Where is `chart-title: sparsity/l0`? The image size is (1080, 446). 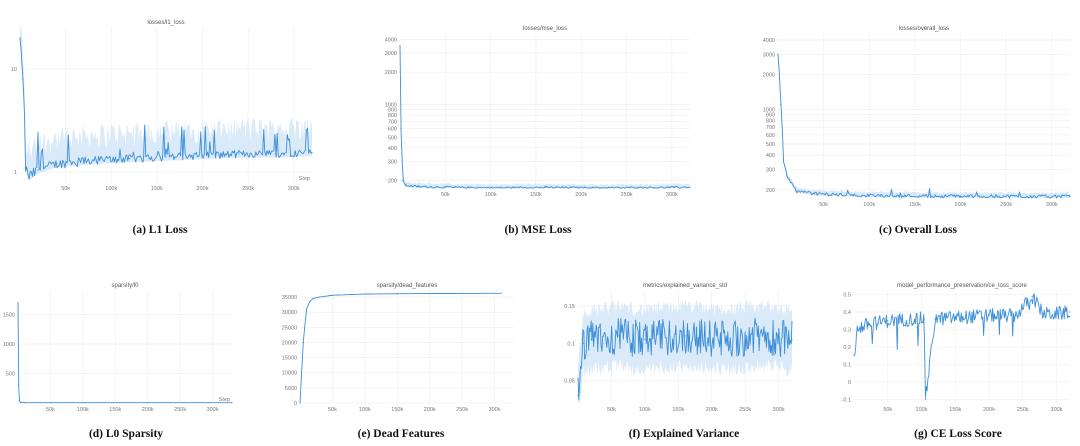
chart-title: sparsity/l0 is located at coordinates (125, 286).